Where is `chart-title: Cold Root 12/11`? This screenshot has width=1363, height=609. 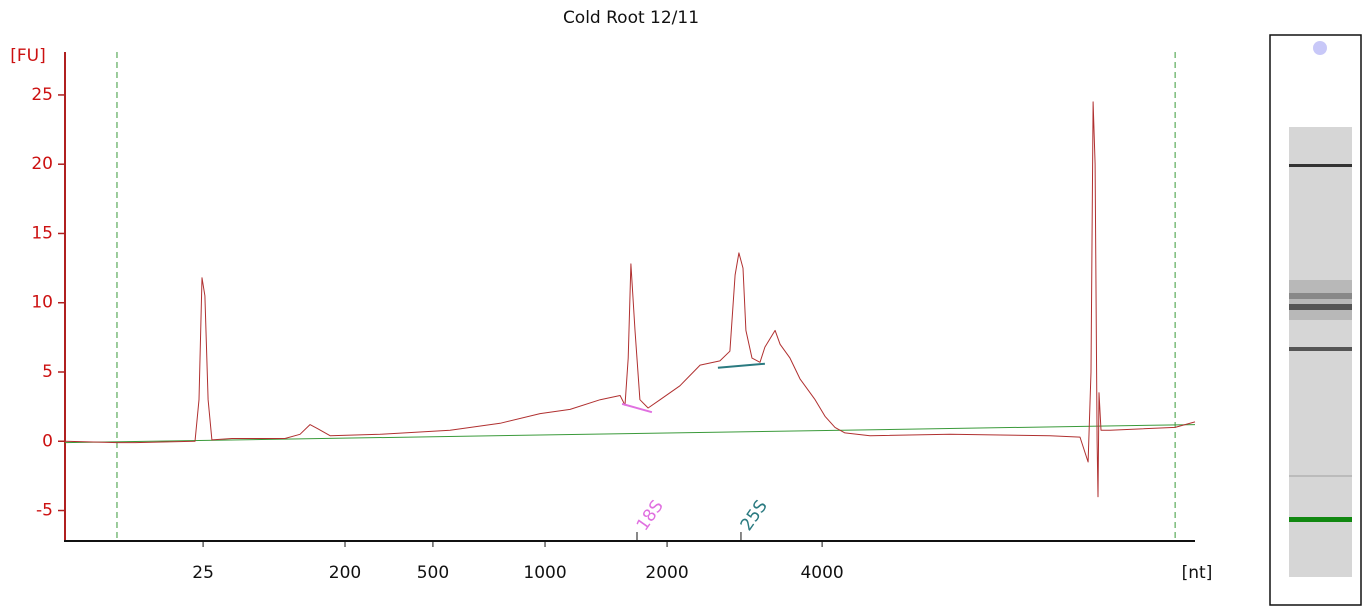
chart-title: Cold Root 12/11 is located at coordinates (631, 18).